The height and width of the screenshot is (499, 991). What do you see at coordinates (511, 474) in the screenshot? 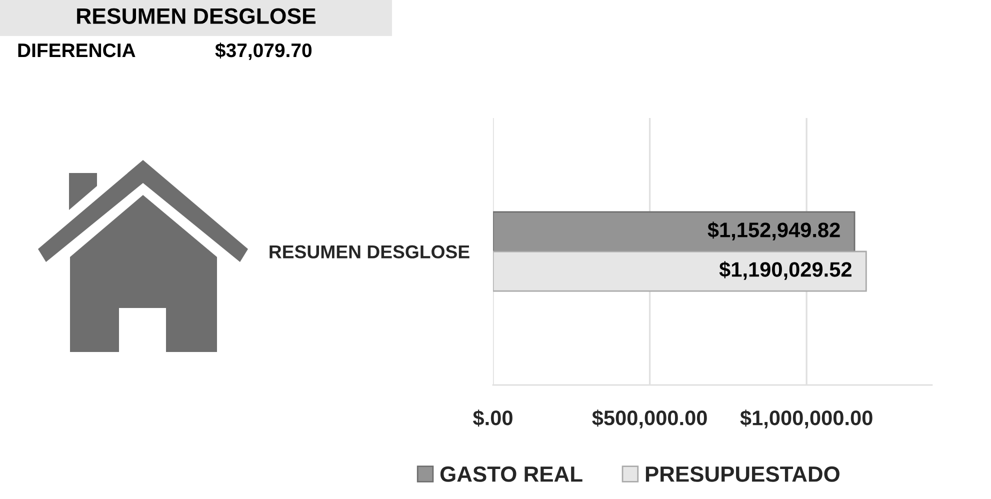
I see `legend-label: GASTO REAL` at bounding box center [511, 474].